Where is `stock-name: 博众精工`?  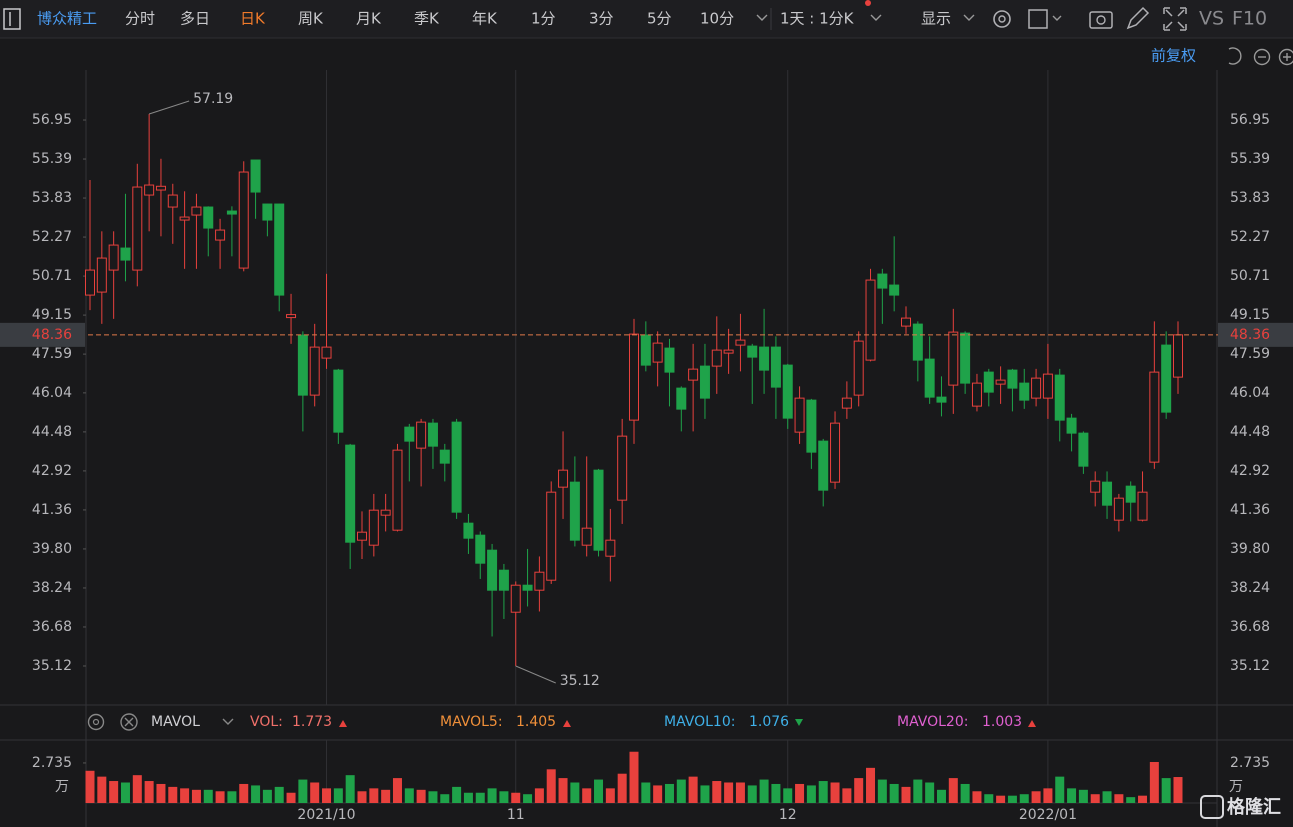
stock-name: 博众精工 is located at coordinates (67, 19).